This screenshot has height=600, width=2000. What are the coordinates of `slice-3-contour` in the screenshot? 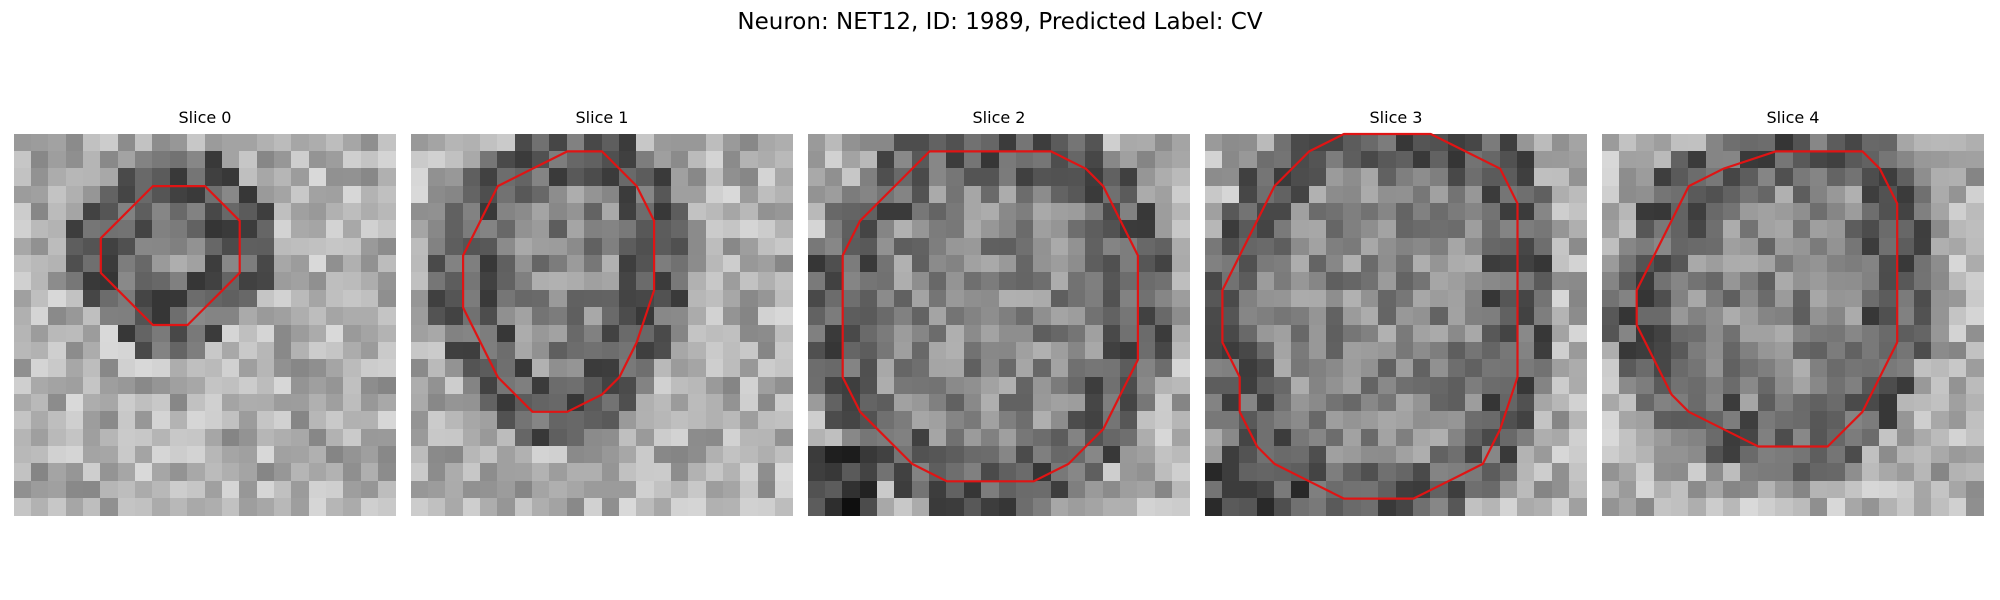 It's located at (1370, 316).